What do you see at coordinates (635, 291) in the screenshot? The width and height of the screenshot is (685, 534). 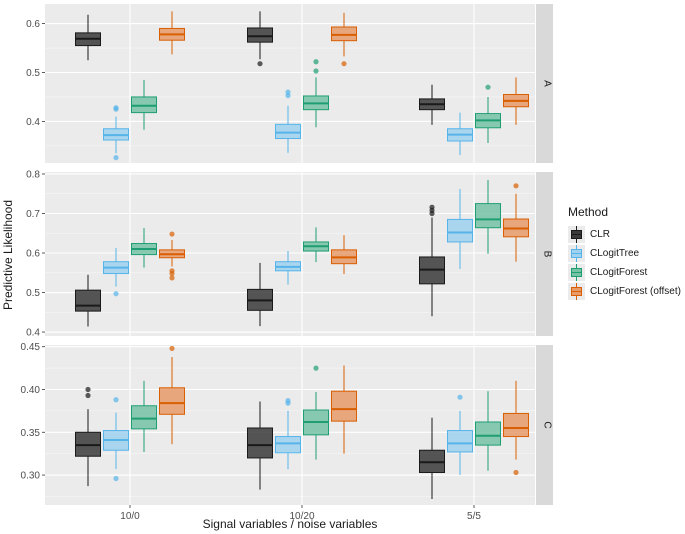 I see `legend-label: CLogitForest (offset)` at bounding box center [635, 291].